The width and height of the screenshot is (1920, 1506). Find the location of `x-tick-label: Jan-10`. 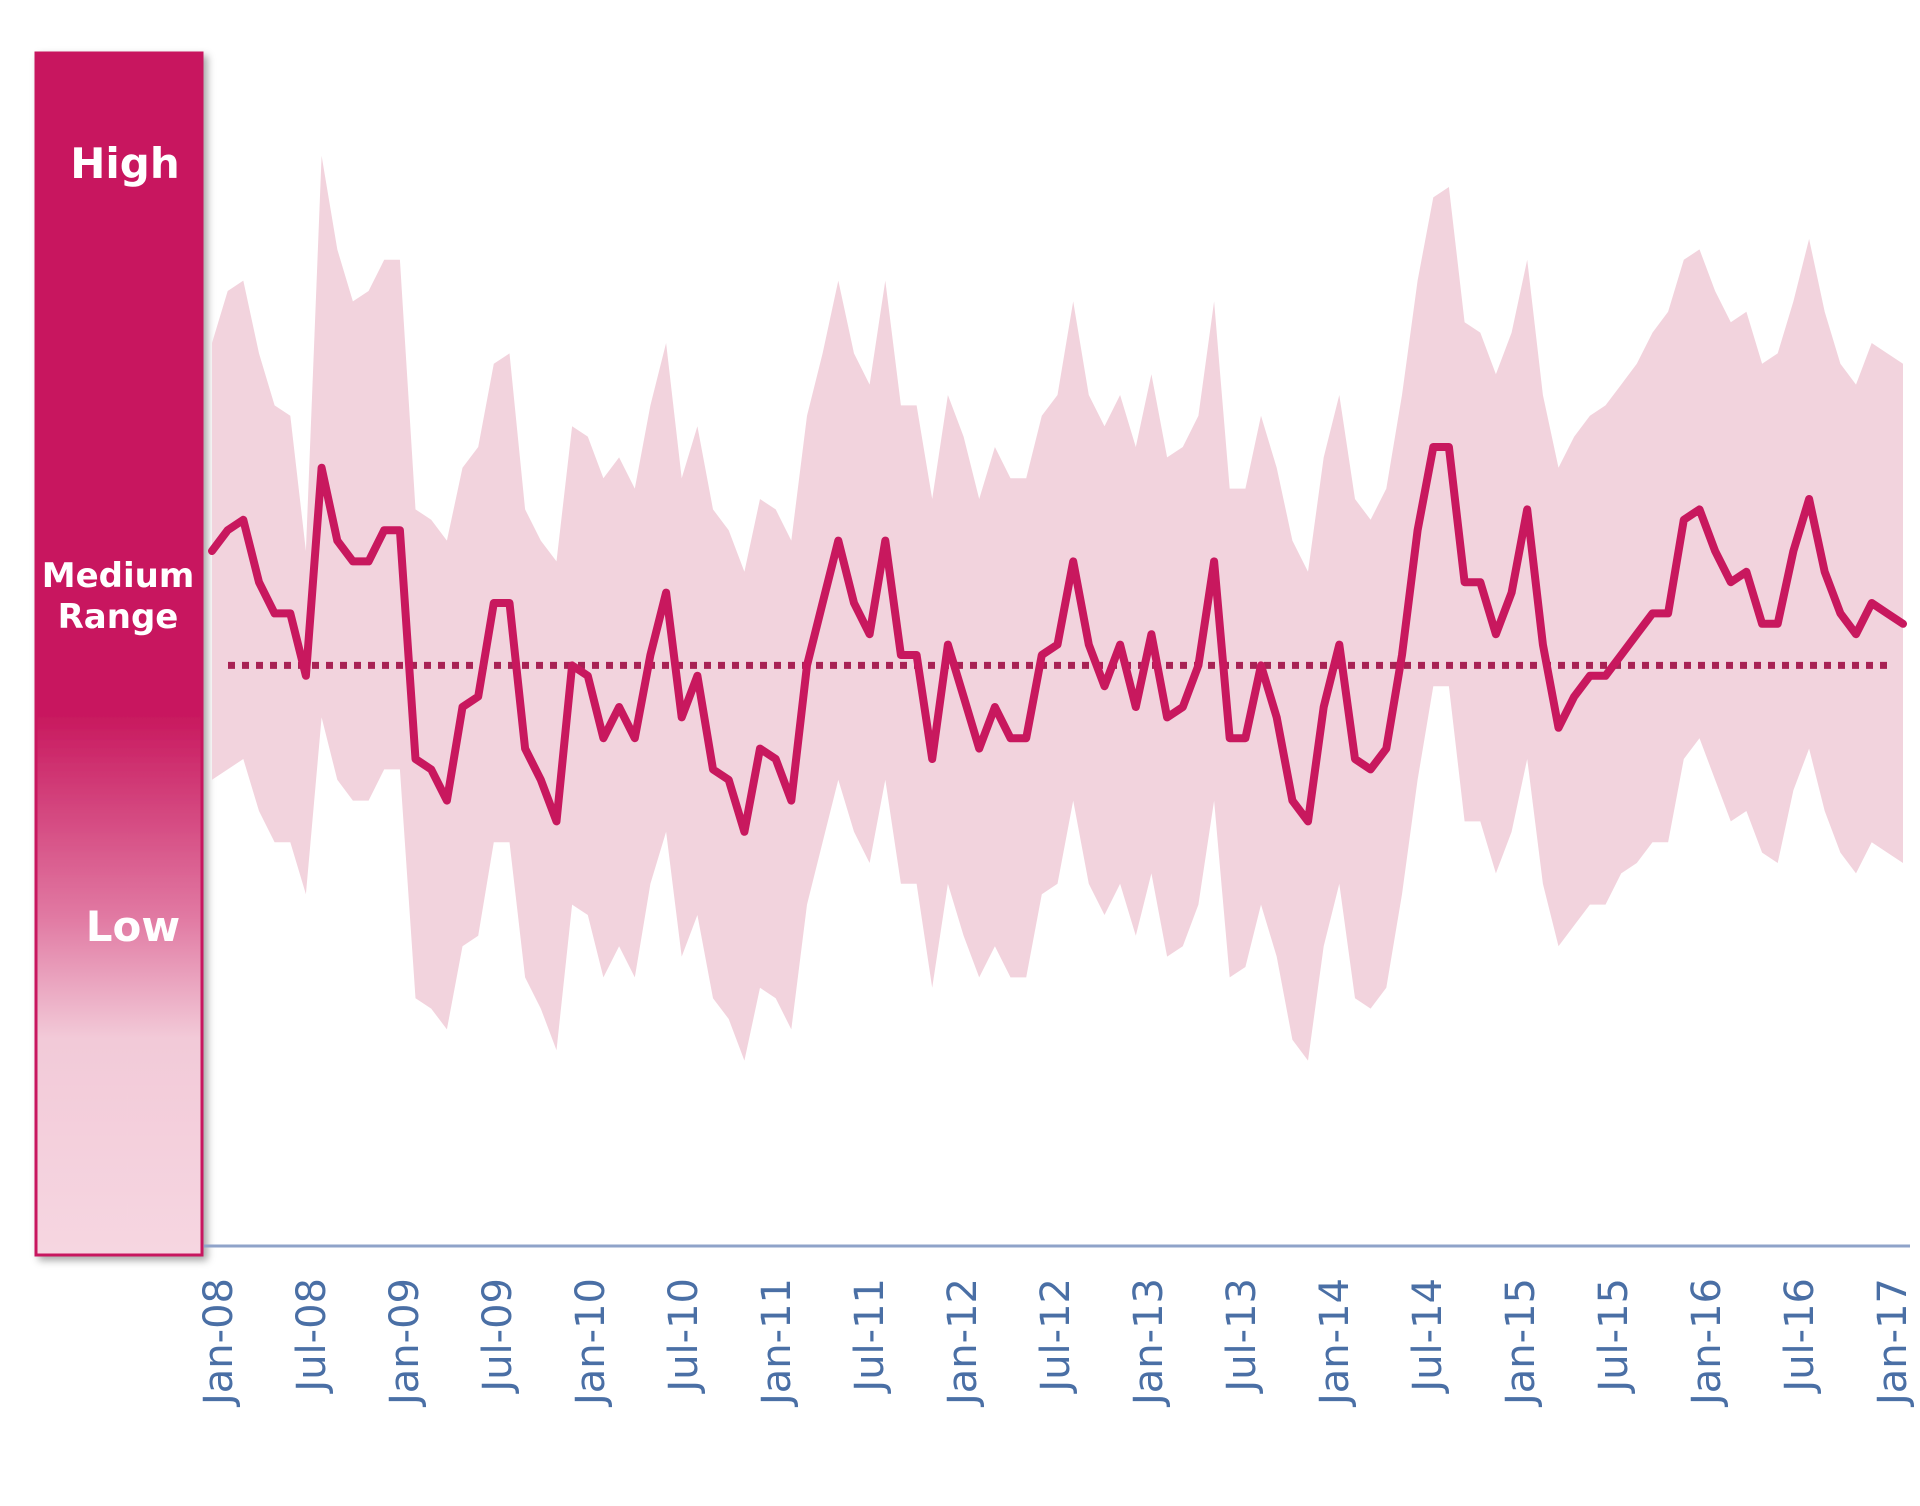

x-tick-label: Jan-10 is located at coordinates (591, 1343).